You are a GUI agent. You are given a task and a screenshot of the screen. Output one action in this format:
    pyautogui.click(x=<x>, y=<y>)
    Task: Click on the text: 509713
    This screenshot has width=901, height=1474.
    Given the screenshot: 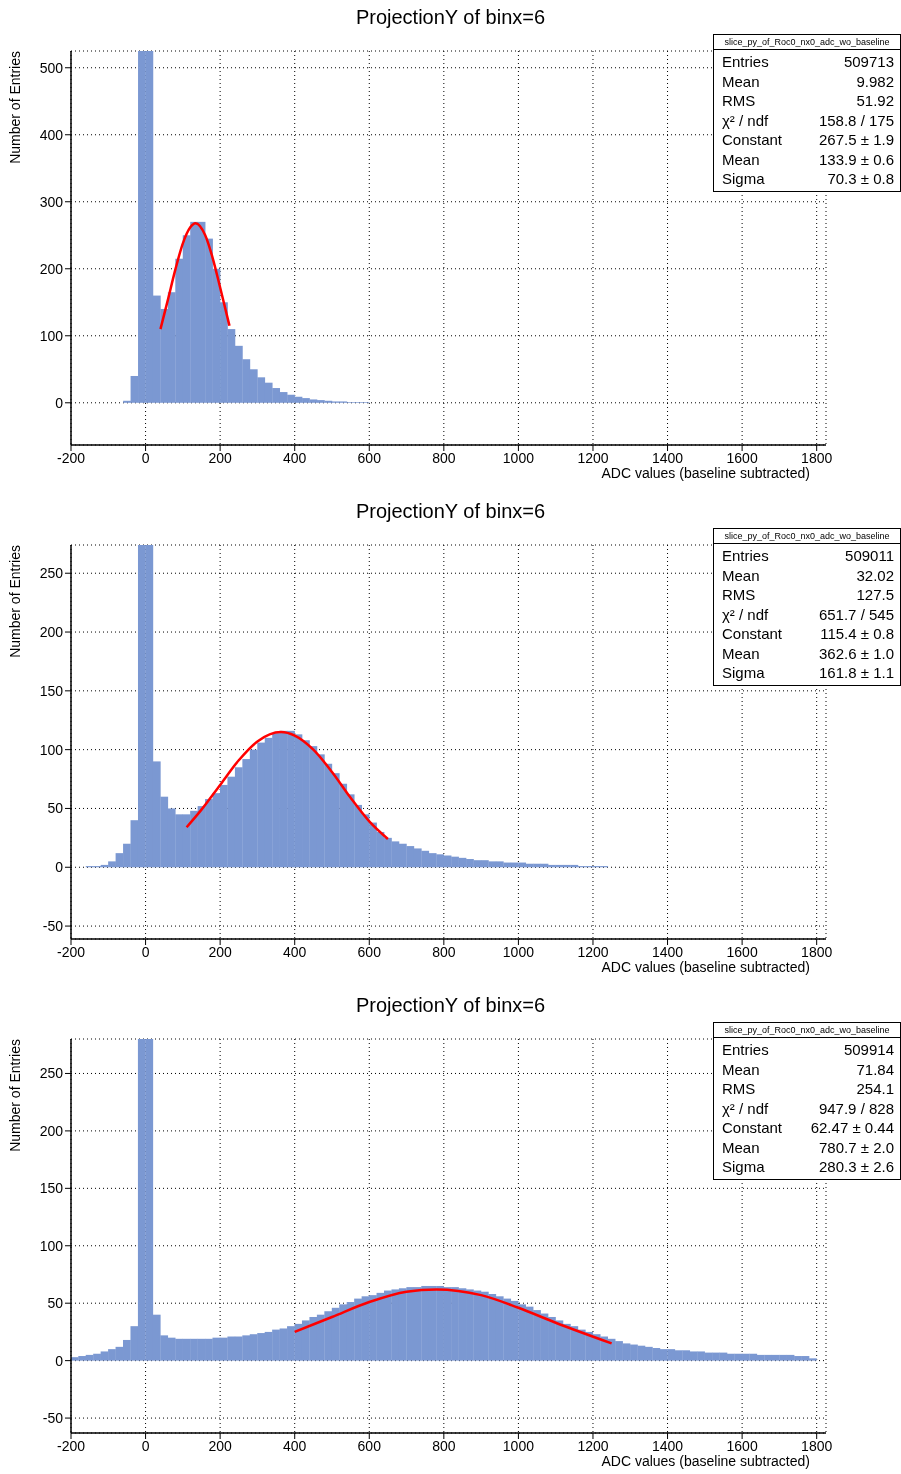 What is the action you would take?
    pyautogui.click(x=868, y=62)
    